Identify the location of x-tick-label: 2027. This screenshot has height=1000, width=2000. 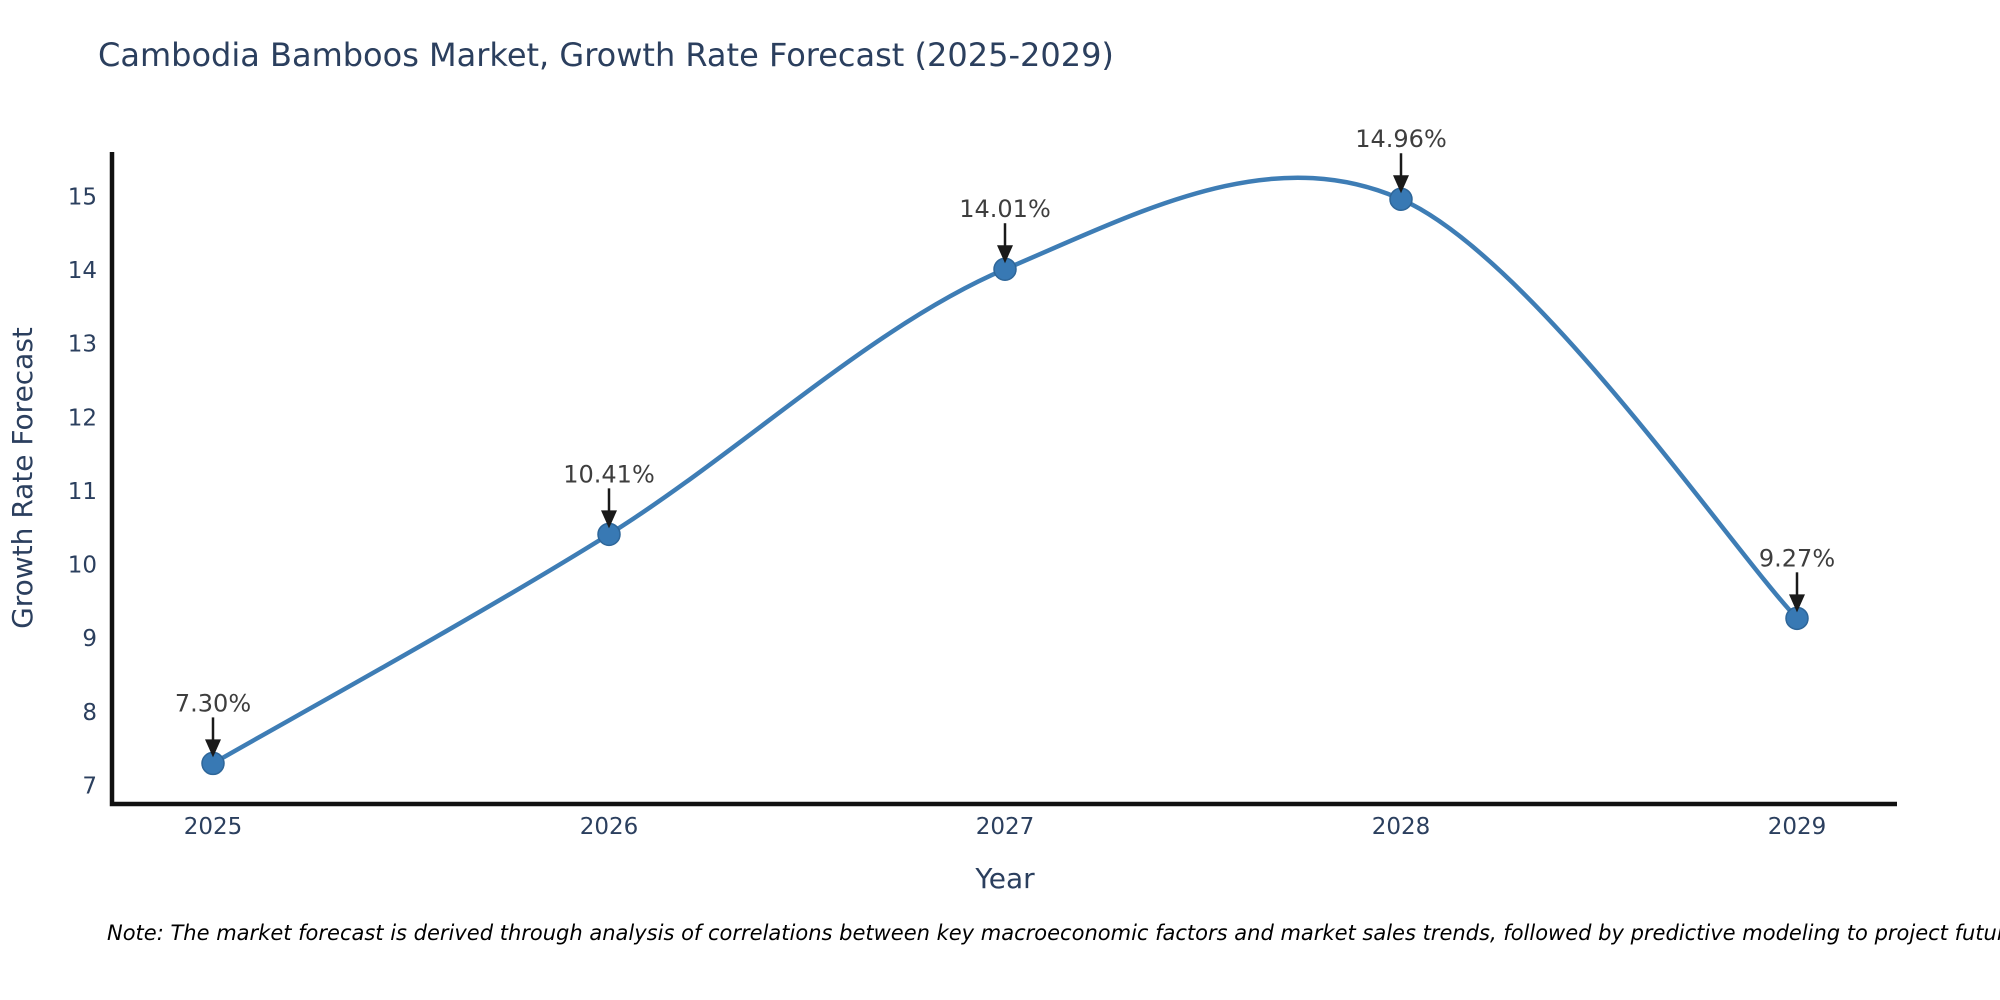
(1005, 827).